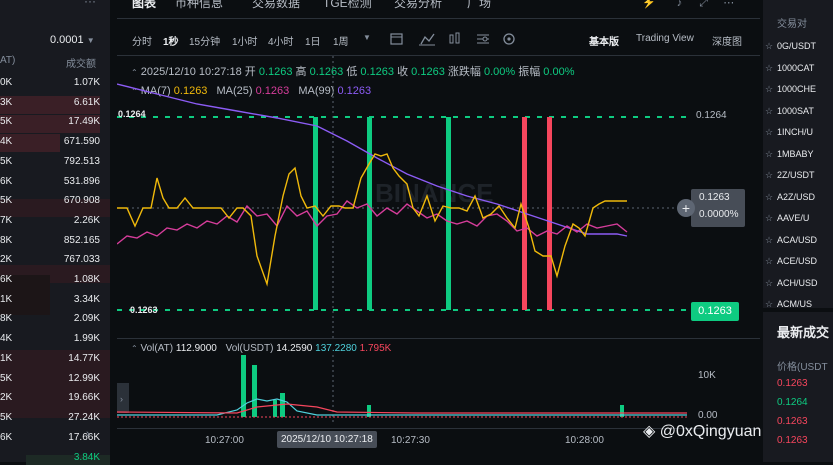 The height and width of the screenshot is (465, 833). Describe the element at coordinates (123, 398) in the screenshot. I see `volume-scroll-handle` at that location.